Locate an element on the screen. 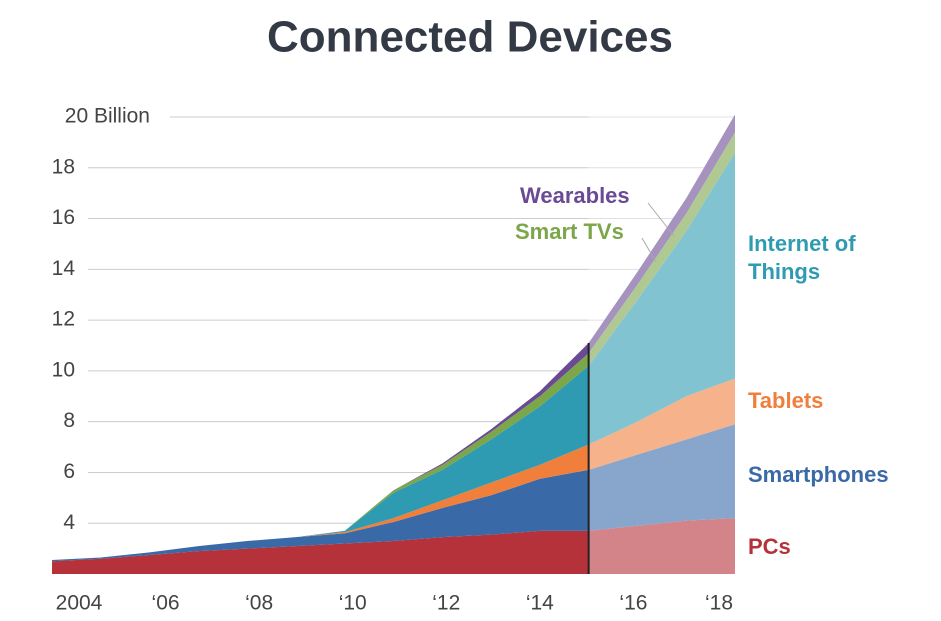  series-label: Tablets is located at coordinates (786, 400).